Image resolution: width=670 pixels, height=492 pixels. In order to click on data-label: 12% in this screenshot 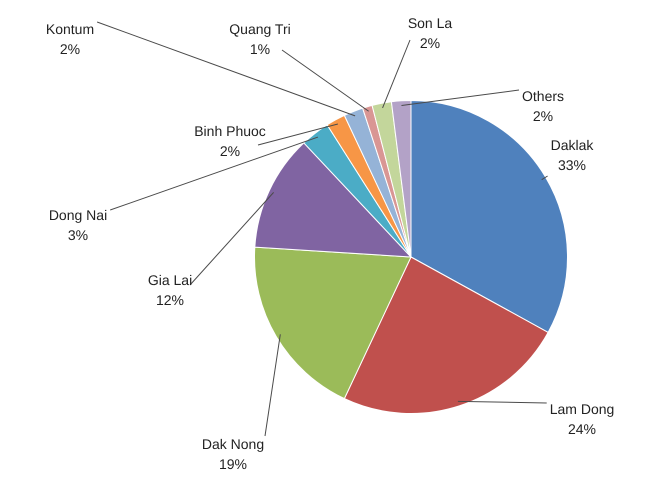, I will do `click(170, 300)`.